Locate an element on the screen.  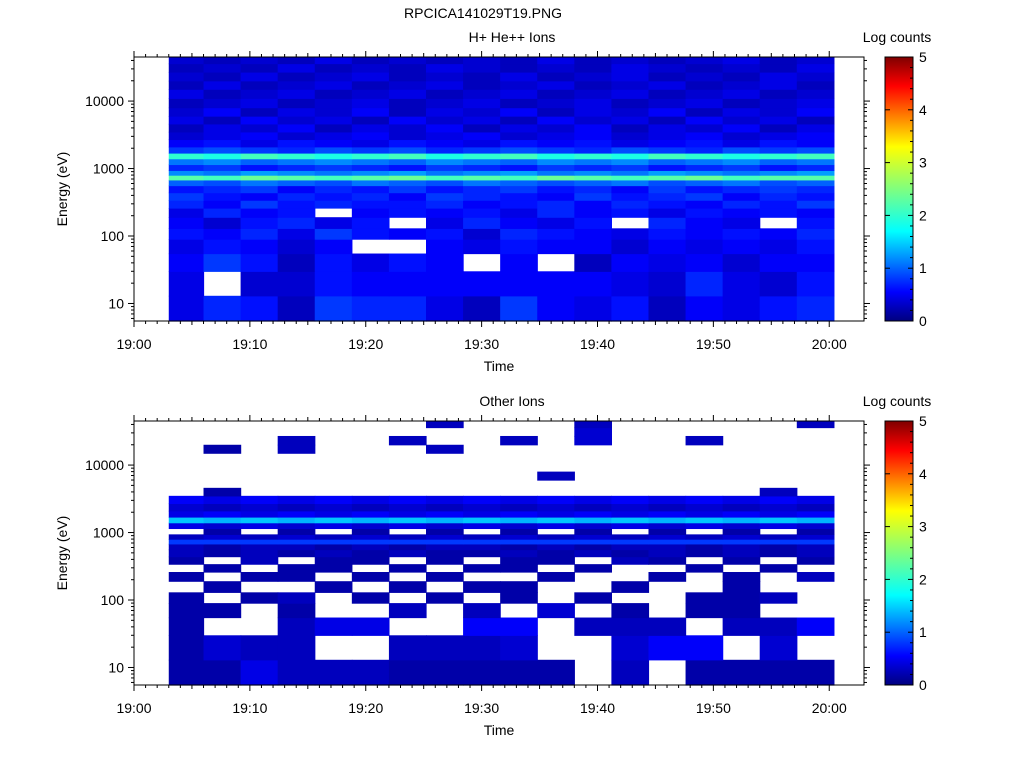
y-tick-label: 1000 is located at coordinates (108, 533).